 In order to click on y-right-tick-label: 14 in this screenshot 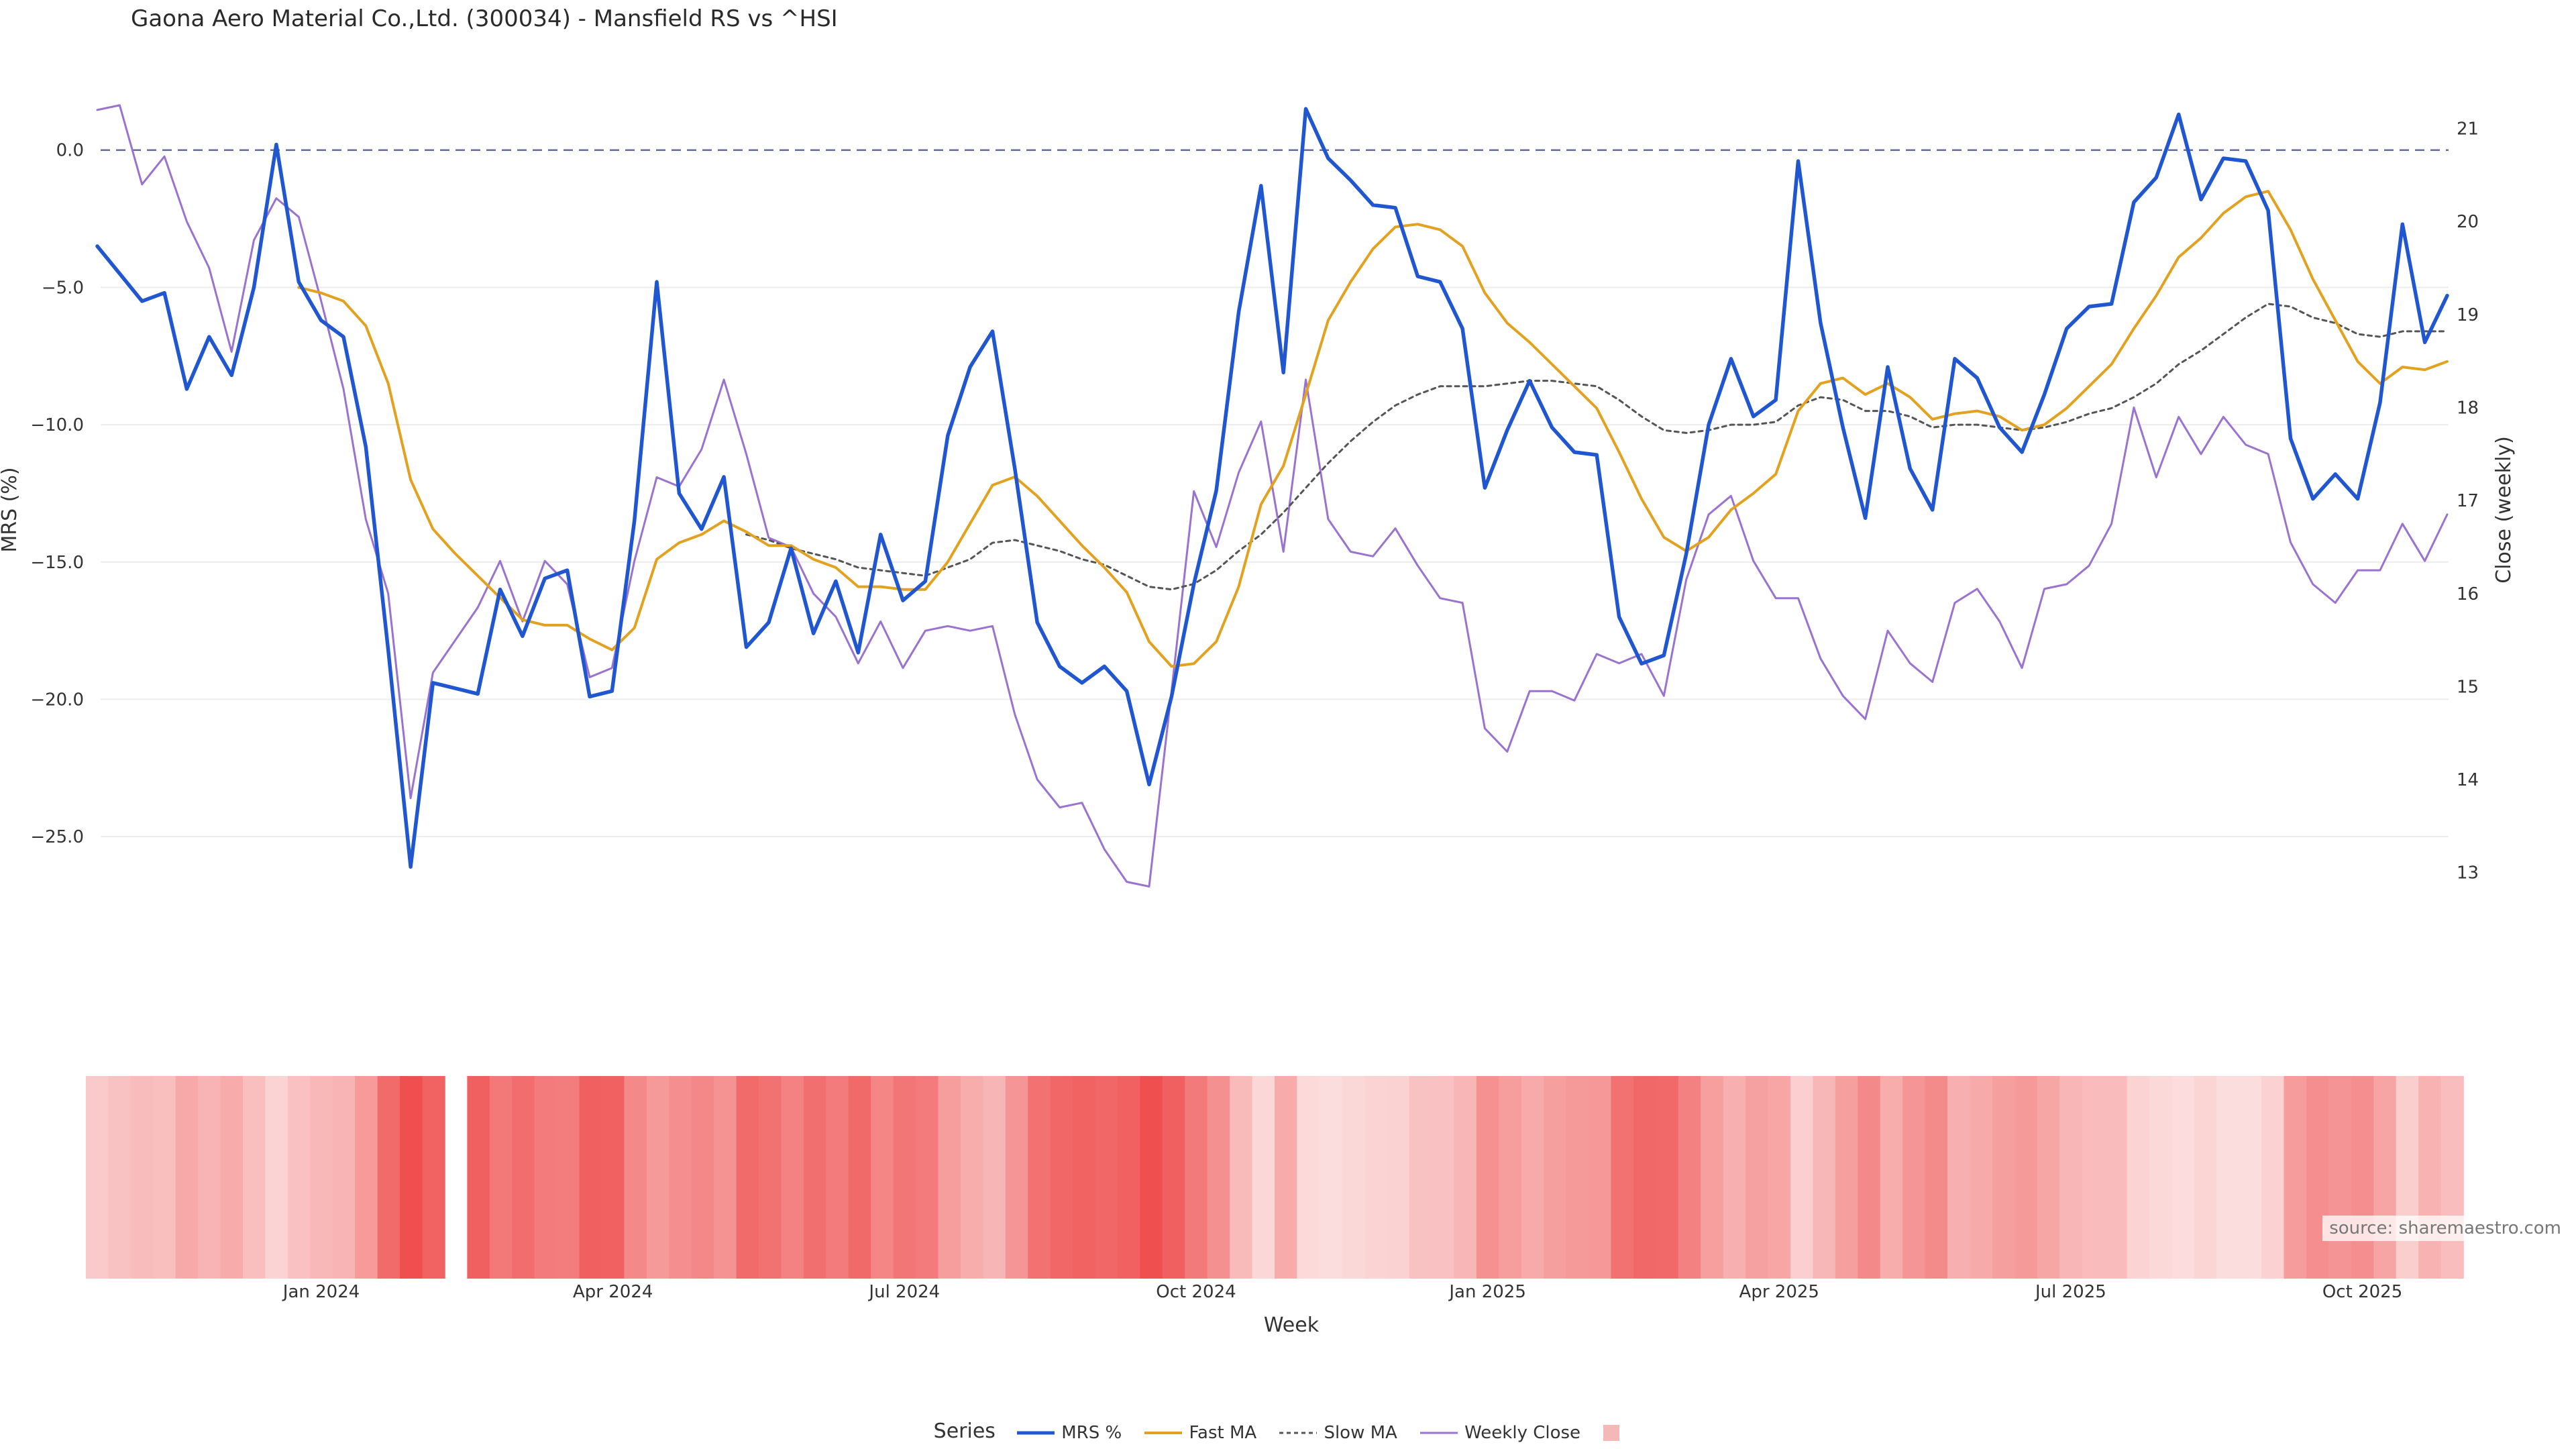, I will do `click(2468, 780)`.